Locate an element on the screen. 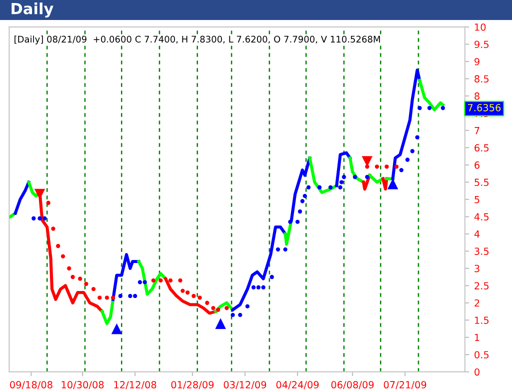 The height and width of the screenshot is (391, 512). y-tick-label: 8 is located at coordinates (477, 96).